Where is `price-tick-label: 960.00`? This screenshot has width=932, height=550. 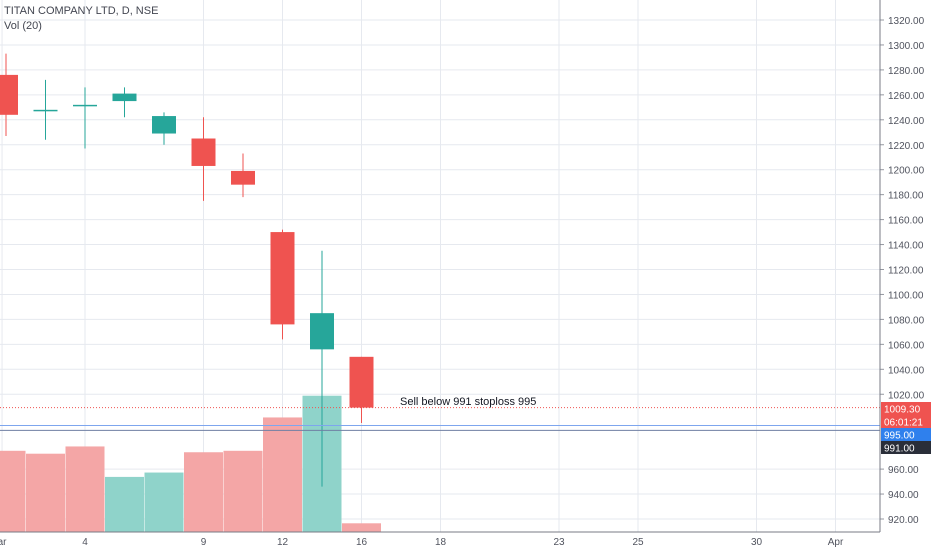
price-tick-label: 960.00 is located at coordinates (903, 470).